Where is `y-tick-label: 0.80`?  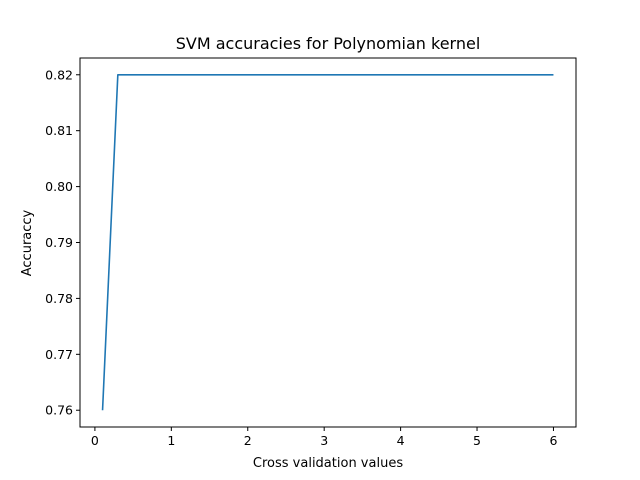 y-tick-label: 0.80 is located at coordinates (59, 186).